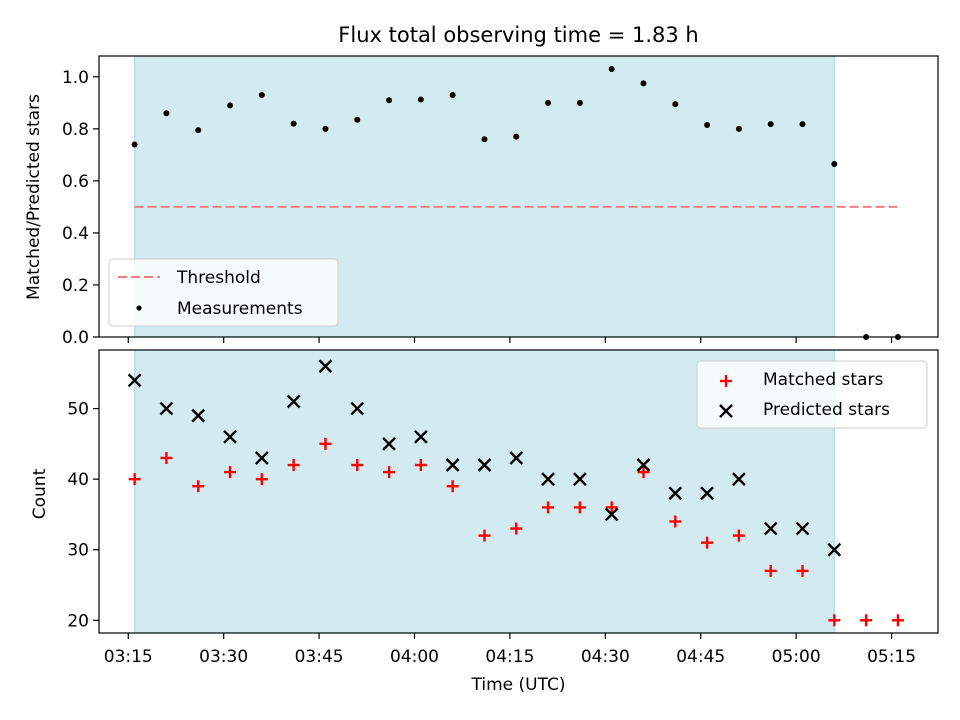 This screenshot has width=960, height=720. I want to click on legend-matched-label: Matched stars, so click(823, 380).